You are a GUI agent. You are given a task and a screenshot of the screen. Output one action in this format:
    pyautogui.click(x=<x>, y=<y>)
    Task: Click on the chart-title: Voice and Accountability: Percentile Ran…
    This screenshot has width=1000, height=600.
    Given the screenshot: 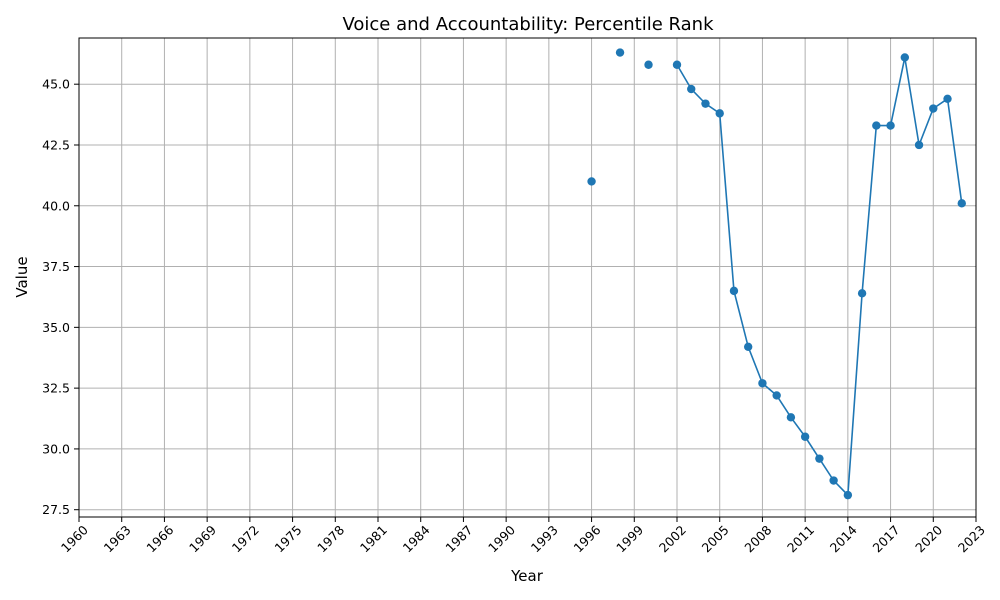 What is the action you would take?
    pyautogui.click(x=528, y=24)
    